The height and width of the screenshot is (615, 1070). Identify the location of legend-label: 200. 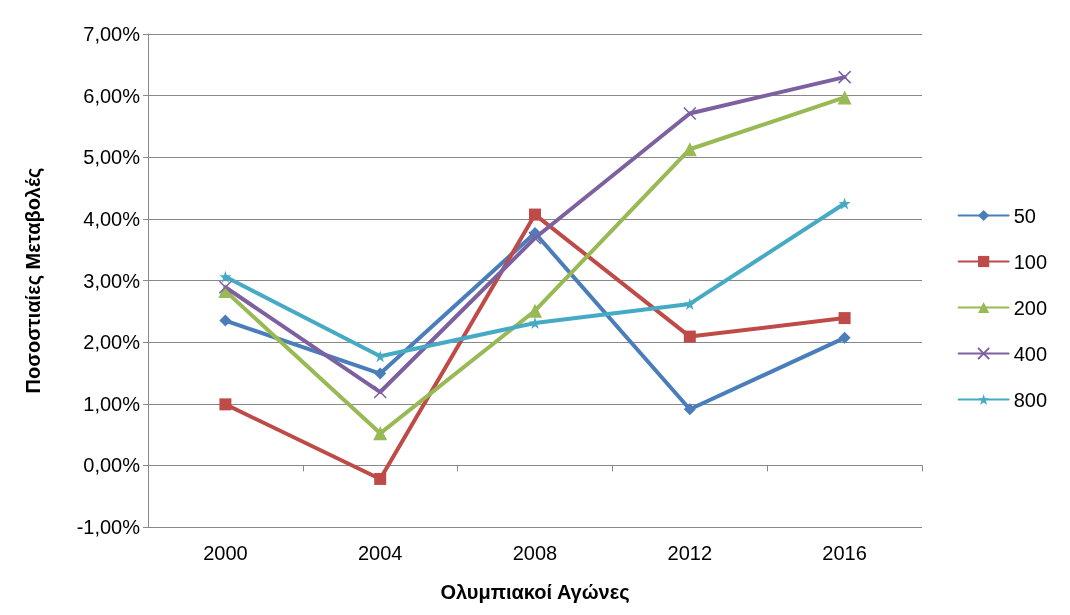
(1030, 307).